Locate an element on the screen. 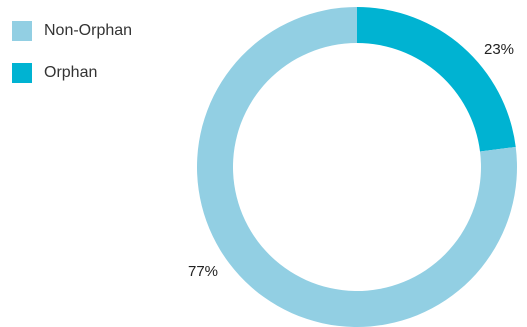  legend-item-non-orphan: Non-Orphan is located at coordinates (72, 31).